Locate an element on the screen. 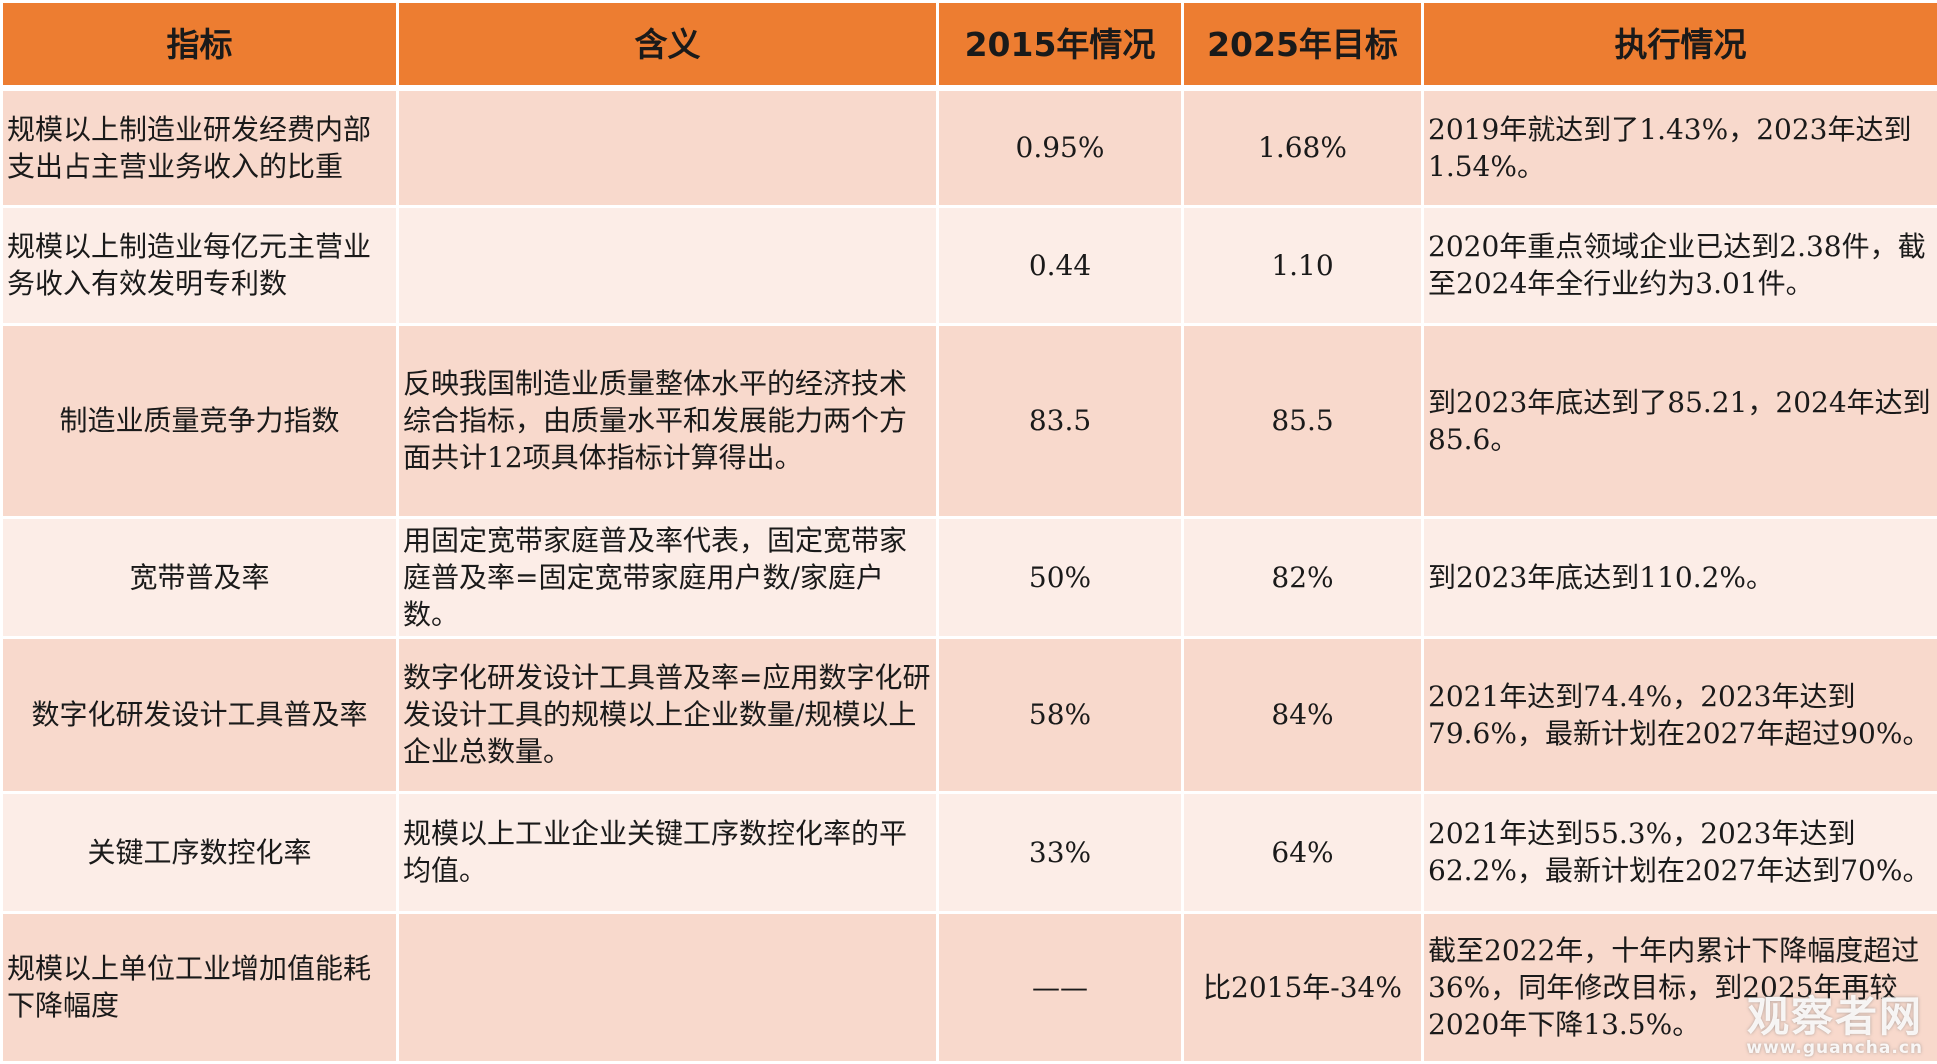  table-header-row: 指标 含义 2015年情况 2025年目标 执行情况 is located at coordinates (969, 45).